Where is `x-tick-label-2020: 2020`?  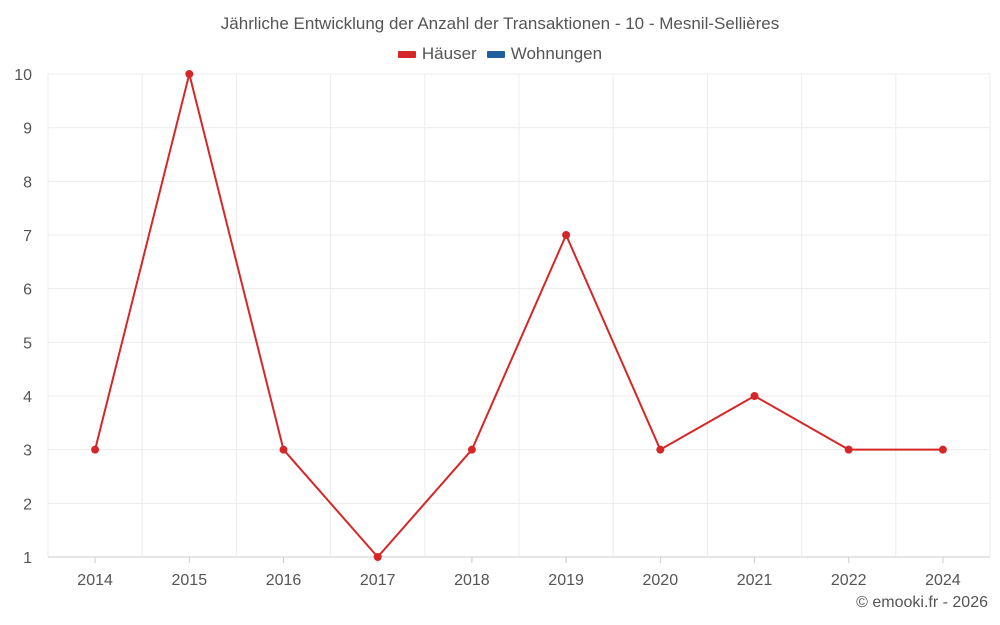
x-tick-label-2020: 2020 is located at coordinates (661, 580).